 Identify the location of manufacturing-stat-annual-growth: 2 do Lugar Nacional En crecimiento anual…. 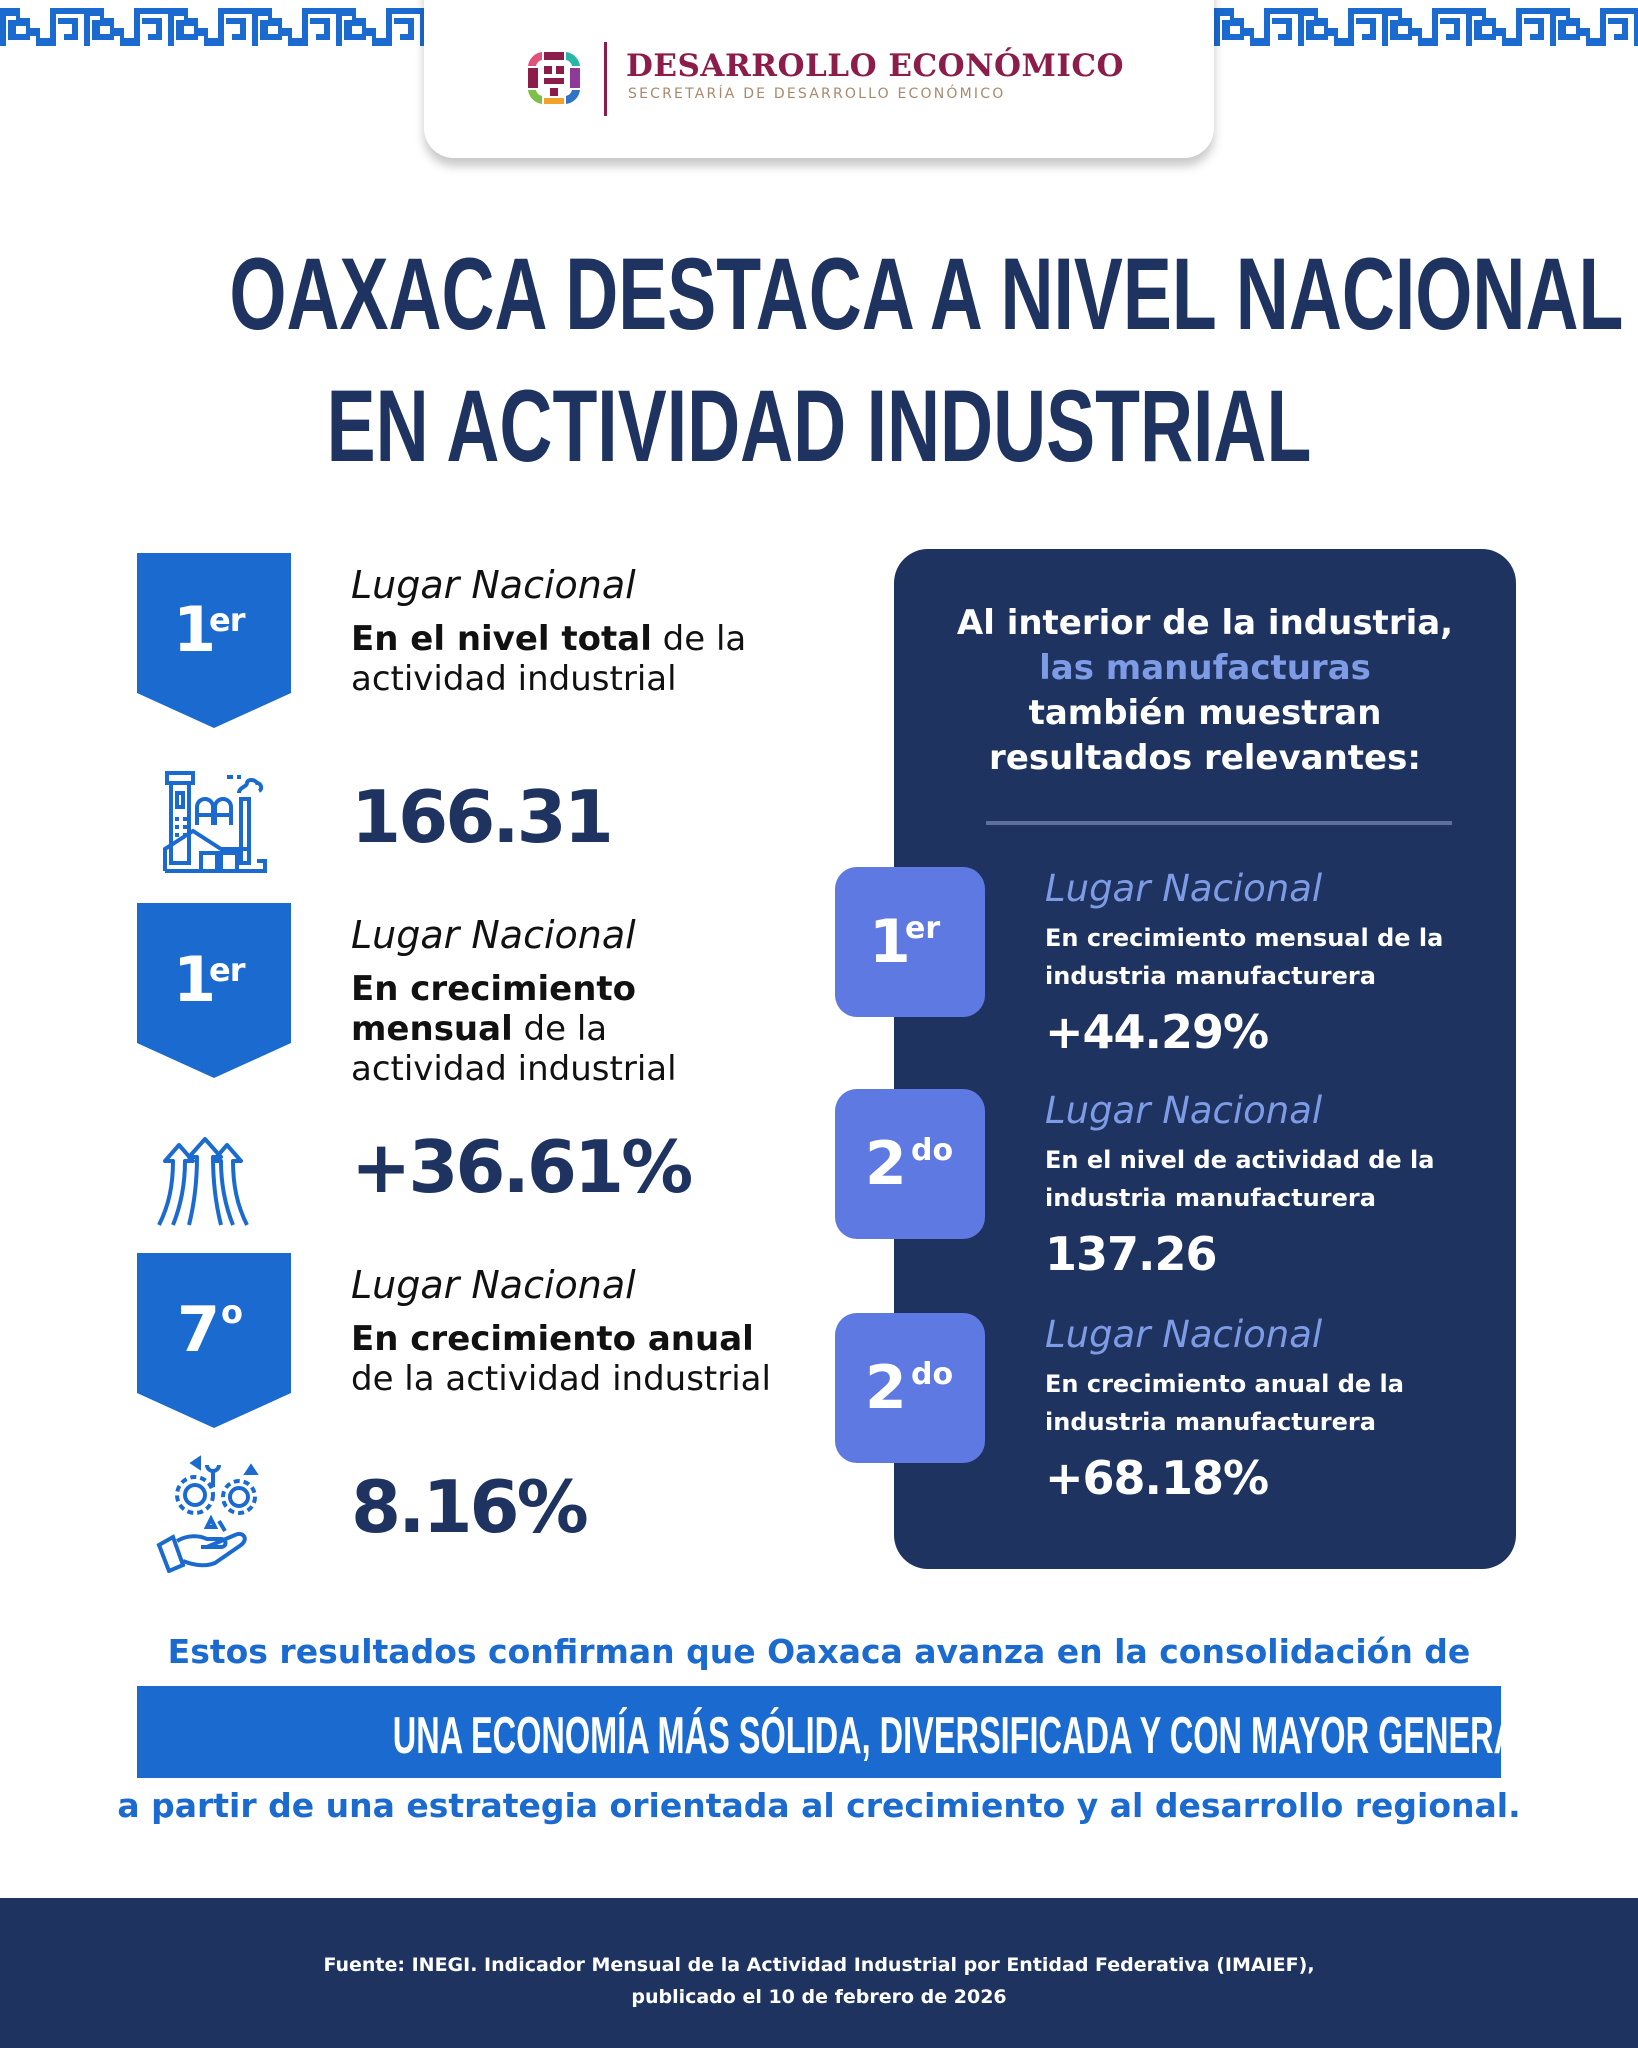
(1175, 1413).